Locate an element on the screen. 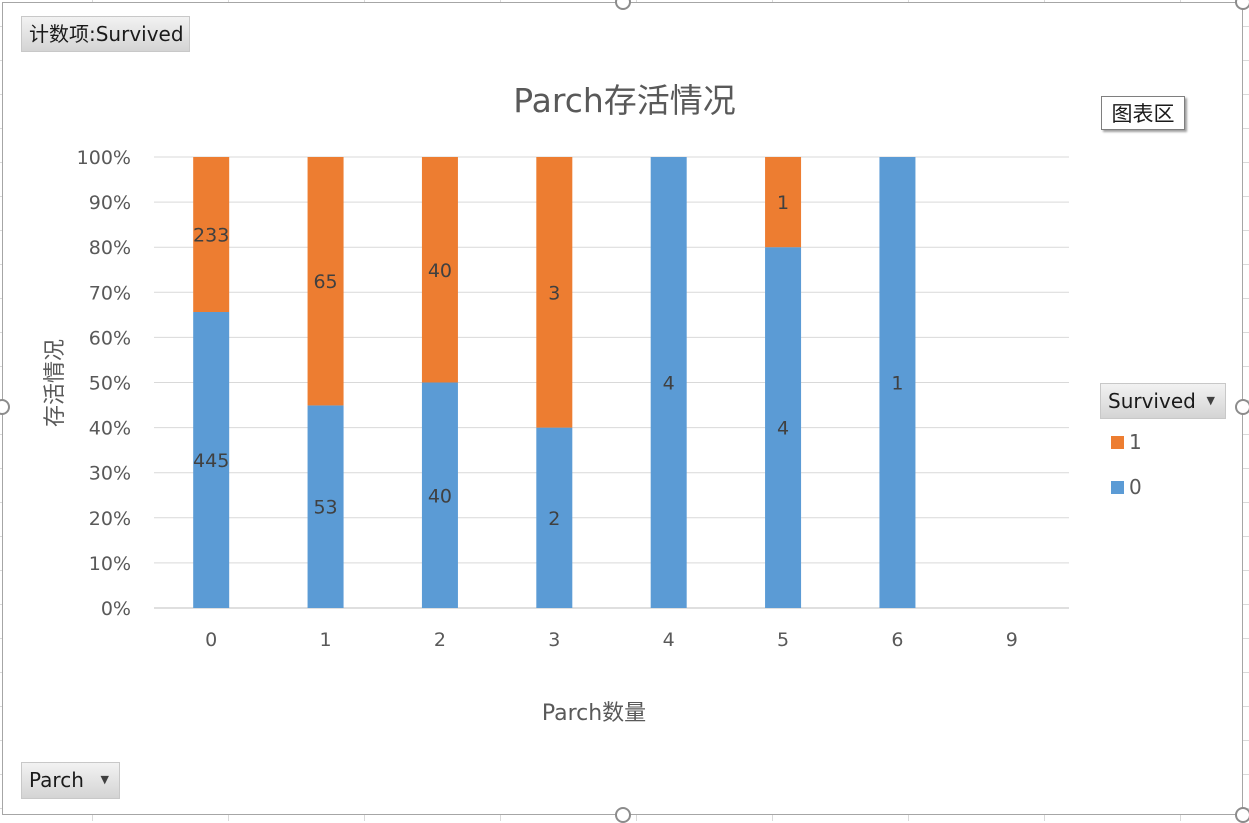 This screenshot has width=1249, height=823. x-tick-label: 4 is located at coordinates (669, 640).